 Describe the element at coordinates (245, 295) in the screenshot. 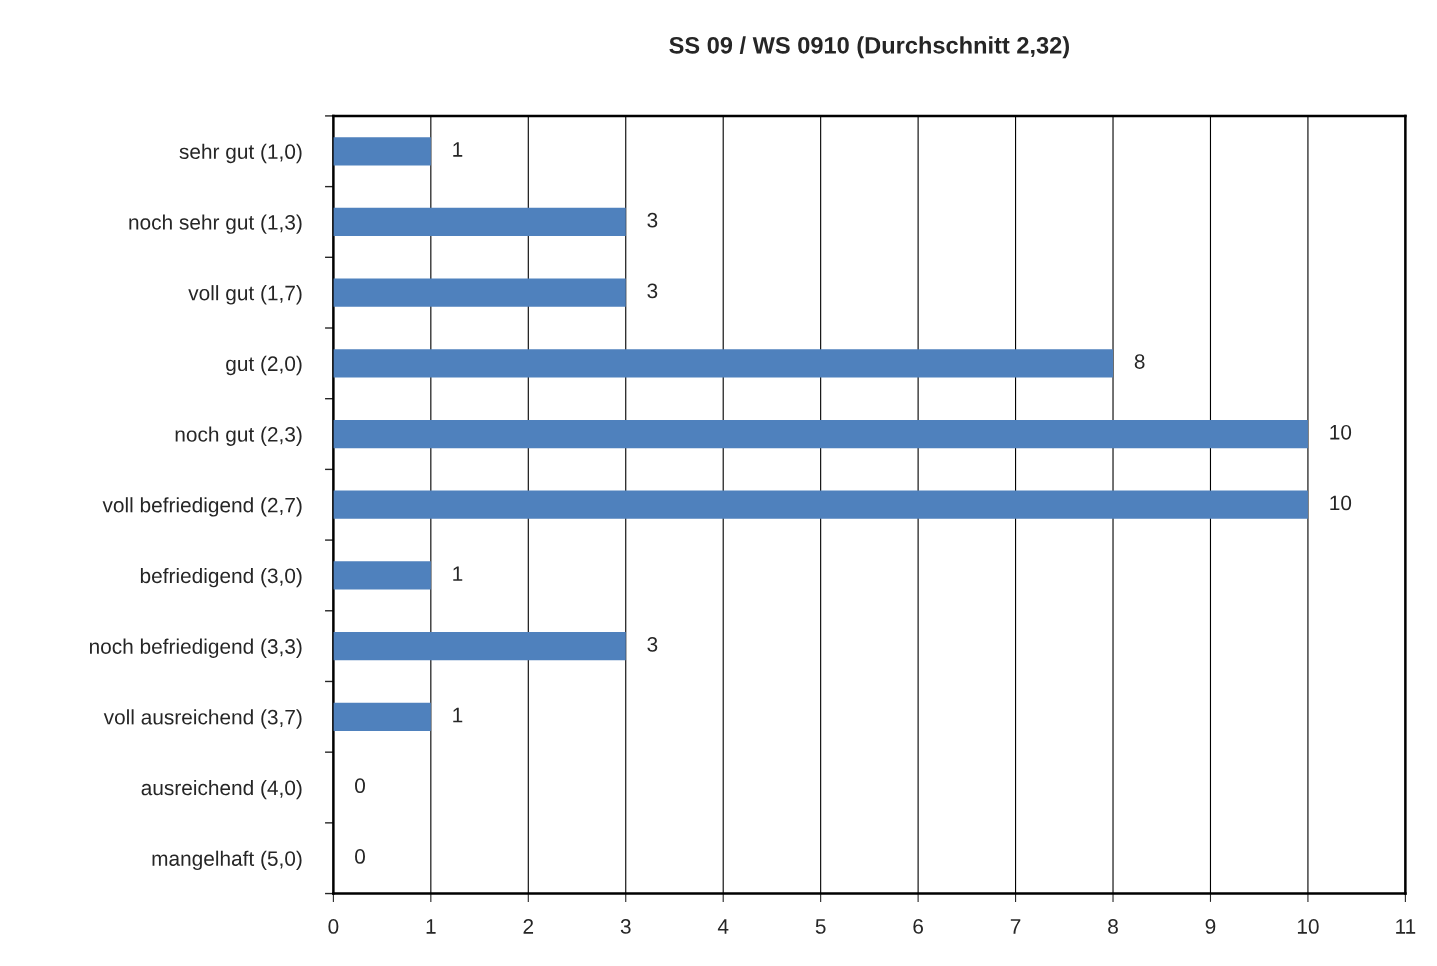

I see `y-tick-label: voll gut (1,7)` at that location.